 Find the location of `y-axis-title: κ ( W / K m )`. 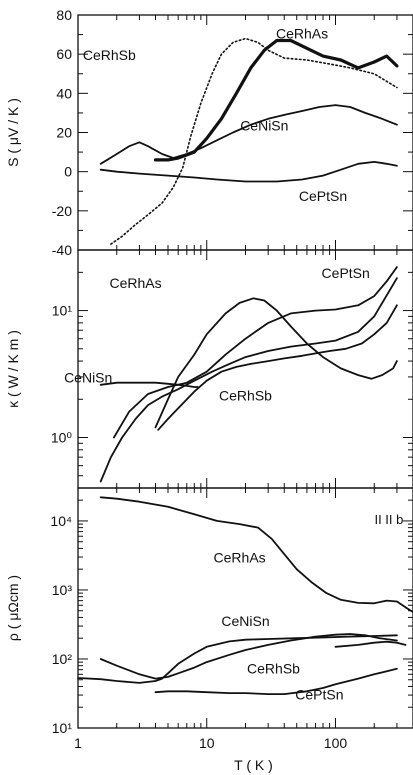

y-axis-title: κ ( W / K m ) is located at coordinates (13, 369).